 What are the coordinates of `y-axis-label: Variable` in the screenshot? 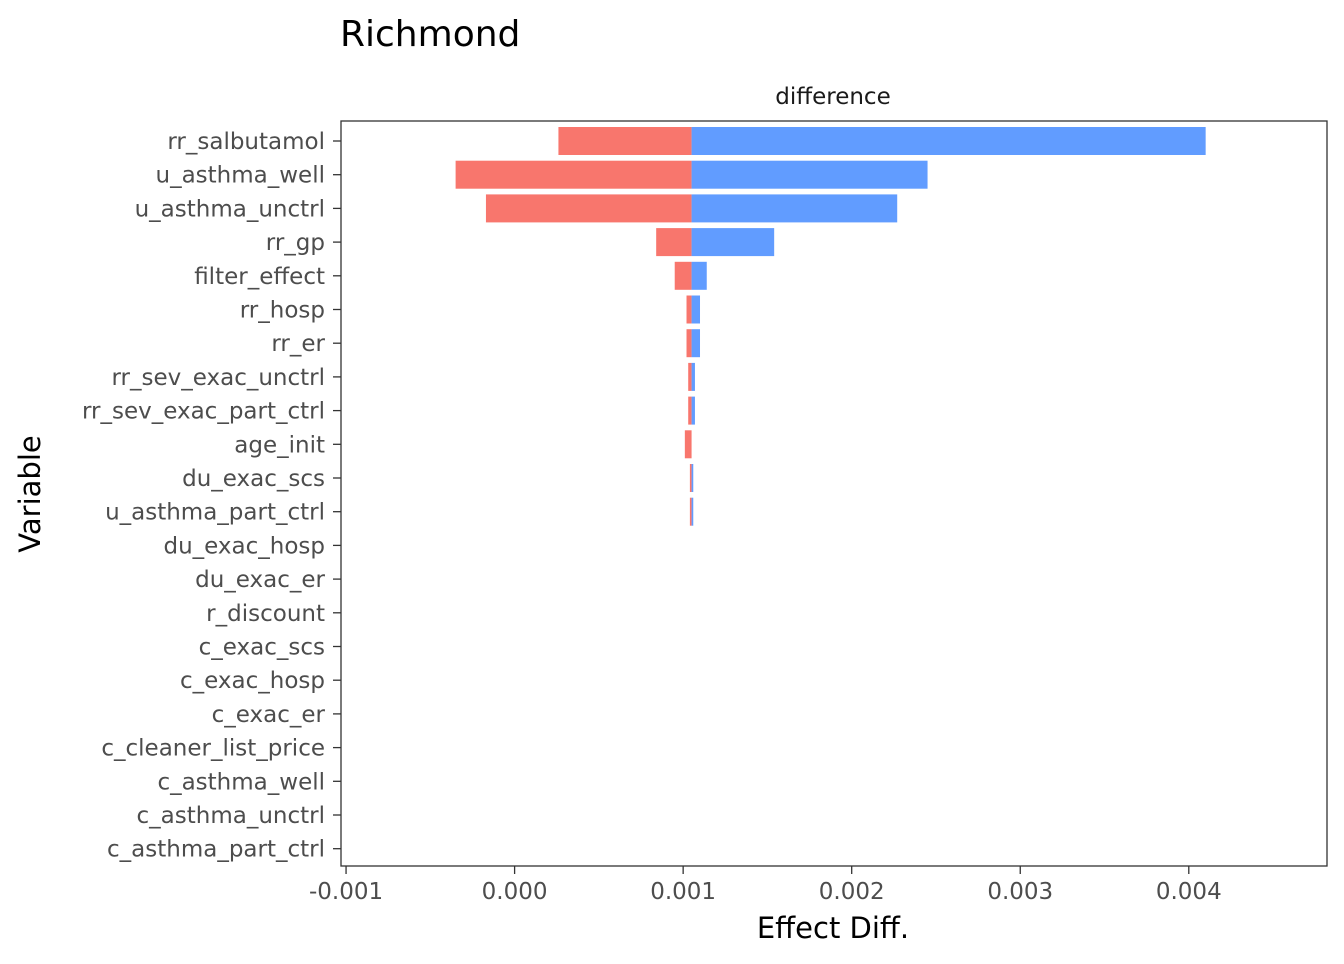 It's located at (30, 493).